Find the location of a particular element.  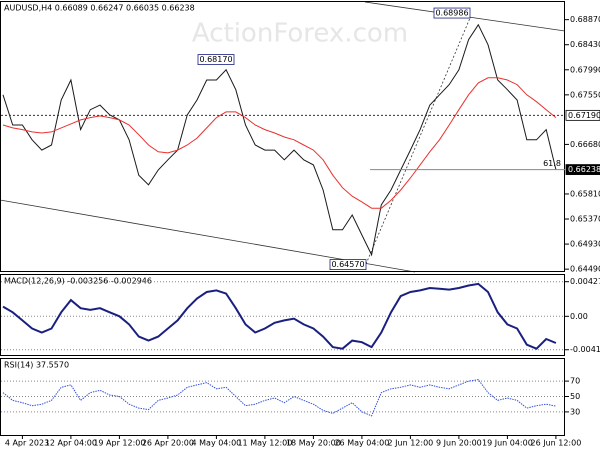

annotation-label: 0.64570 is located at coordinates (347, 264).